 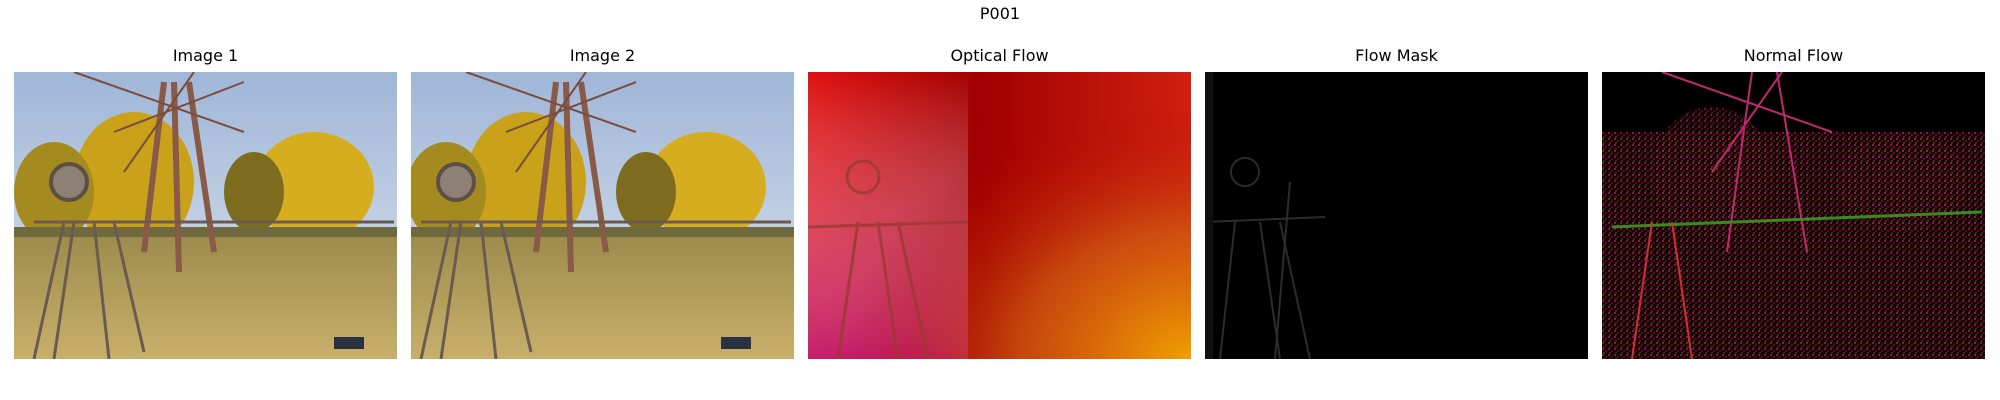 What do you see at coordinates (602, 55) in the screenshot?
I see `panel-title-image-2: Image 2` at bounding box center [602, 55].